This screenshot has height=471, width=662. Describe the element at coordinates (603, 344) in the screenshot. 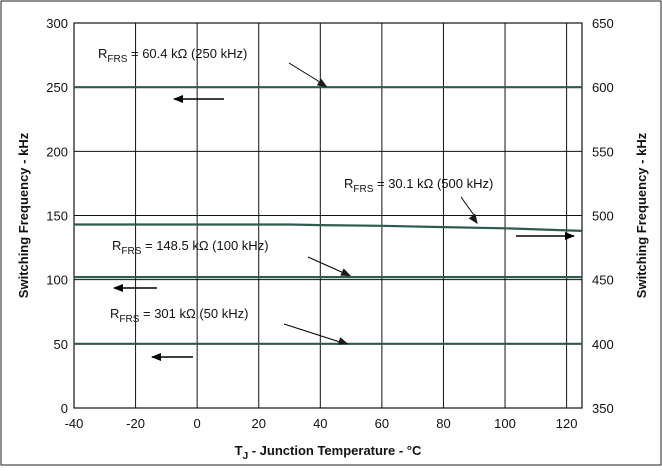

I see `y-right-tick-label: 400` at that location.